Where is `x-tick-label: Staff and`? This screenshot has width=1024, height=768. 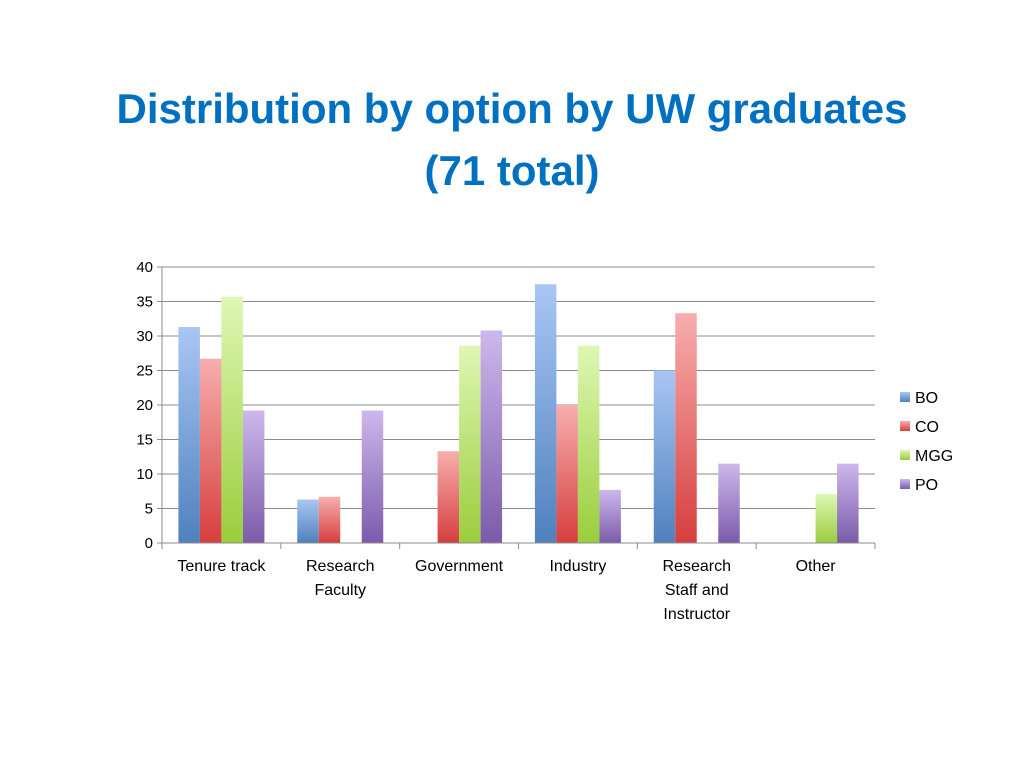 x-tick-label: Staff and is located at coordinates (697, 590).